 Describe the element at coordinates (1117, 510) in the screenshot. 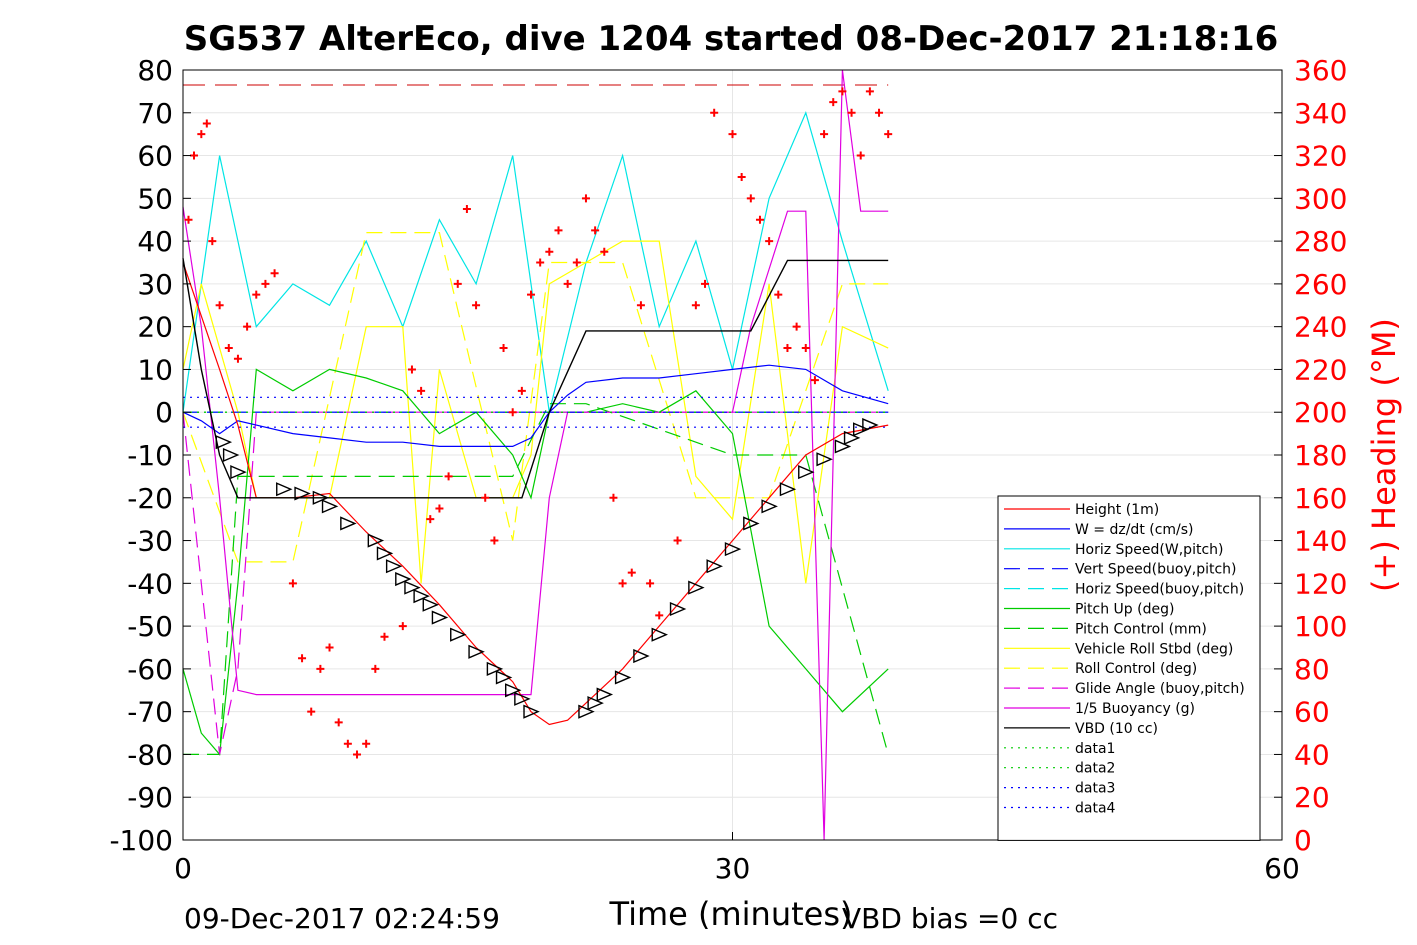

I see `legend-entry: Height (1m)` at that location.